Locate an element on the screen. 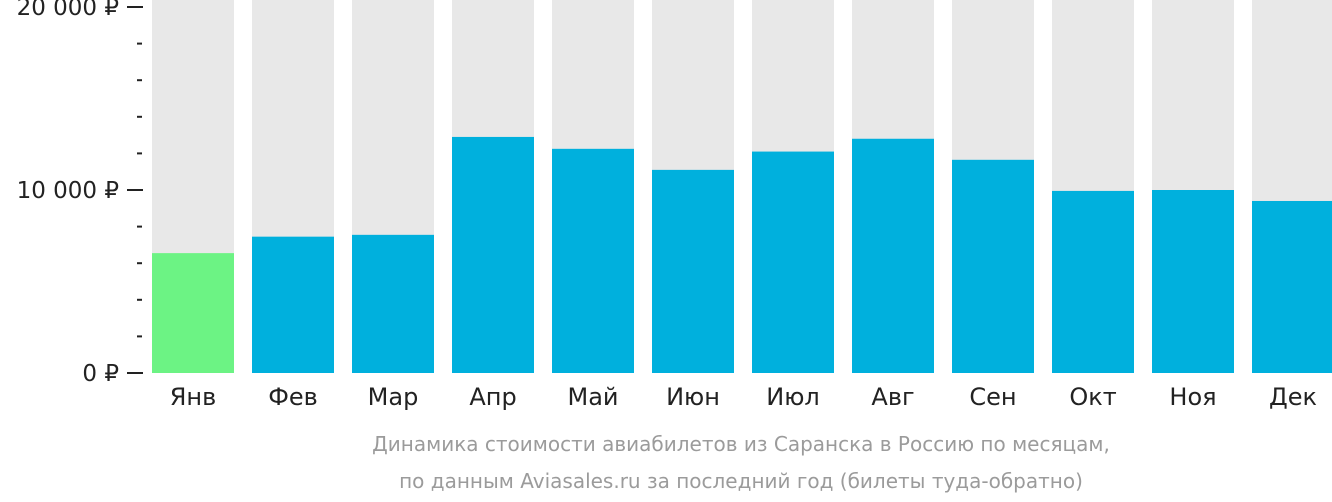  x-tick-label: Май is located at coordinates (592, 397).